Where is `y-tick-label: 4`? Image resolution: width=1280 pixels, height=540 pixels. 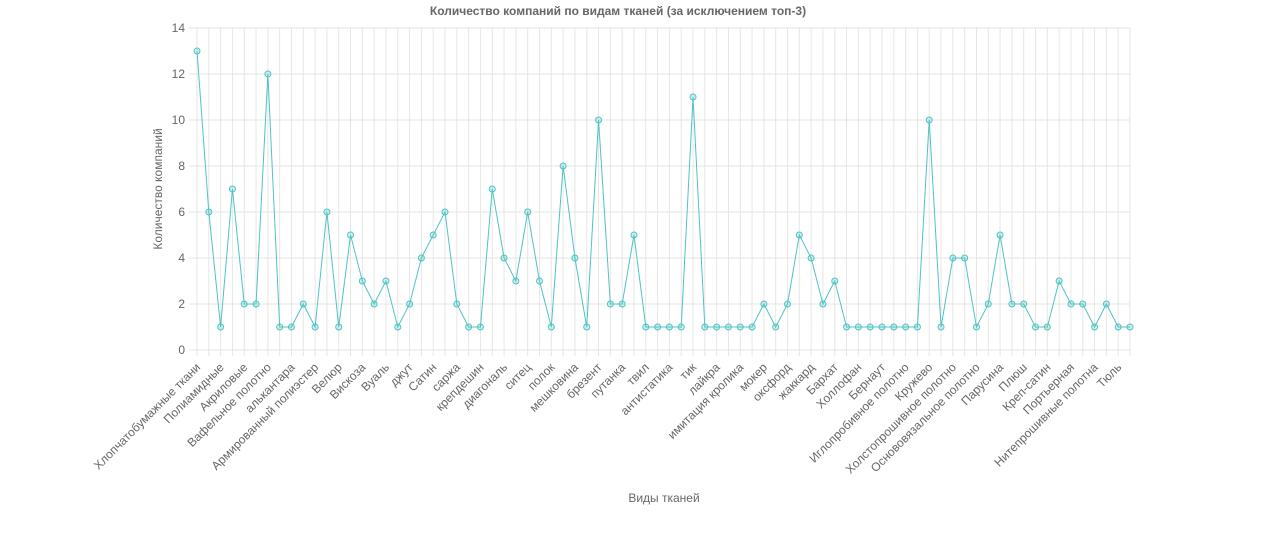 y-tick-label: 4 is located at coordinates (181, 258).